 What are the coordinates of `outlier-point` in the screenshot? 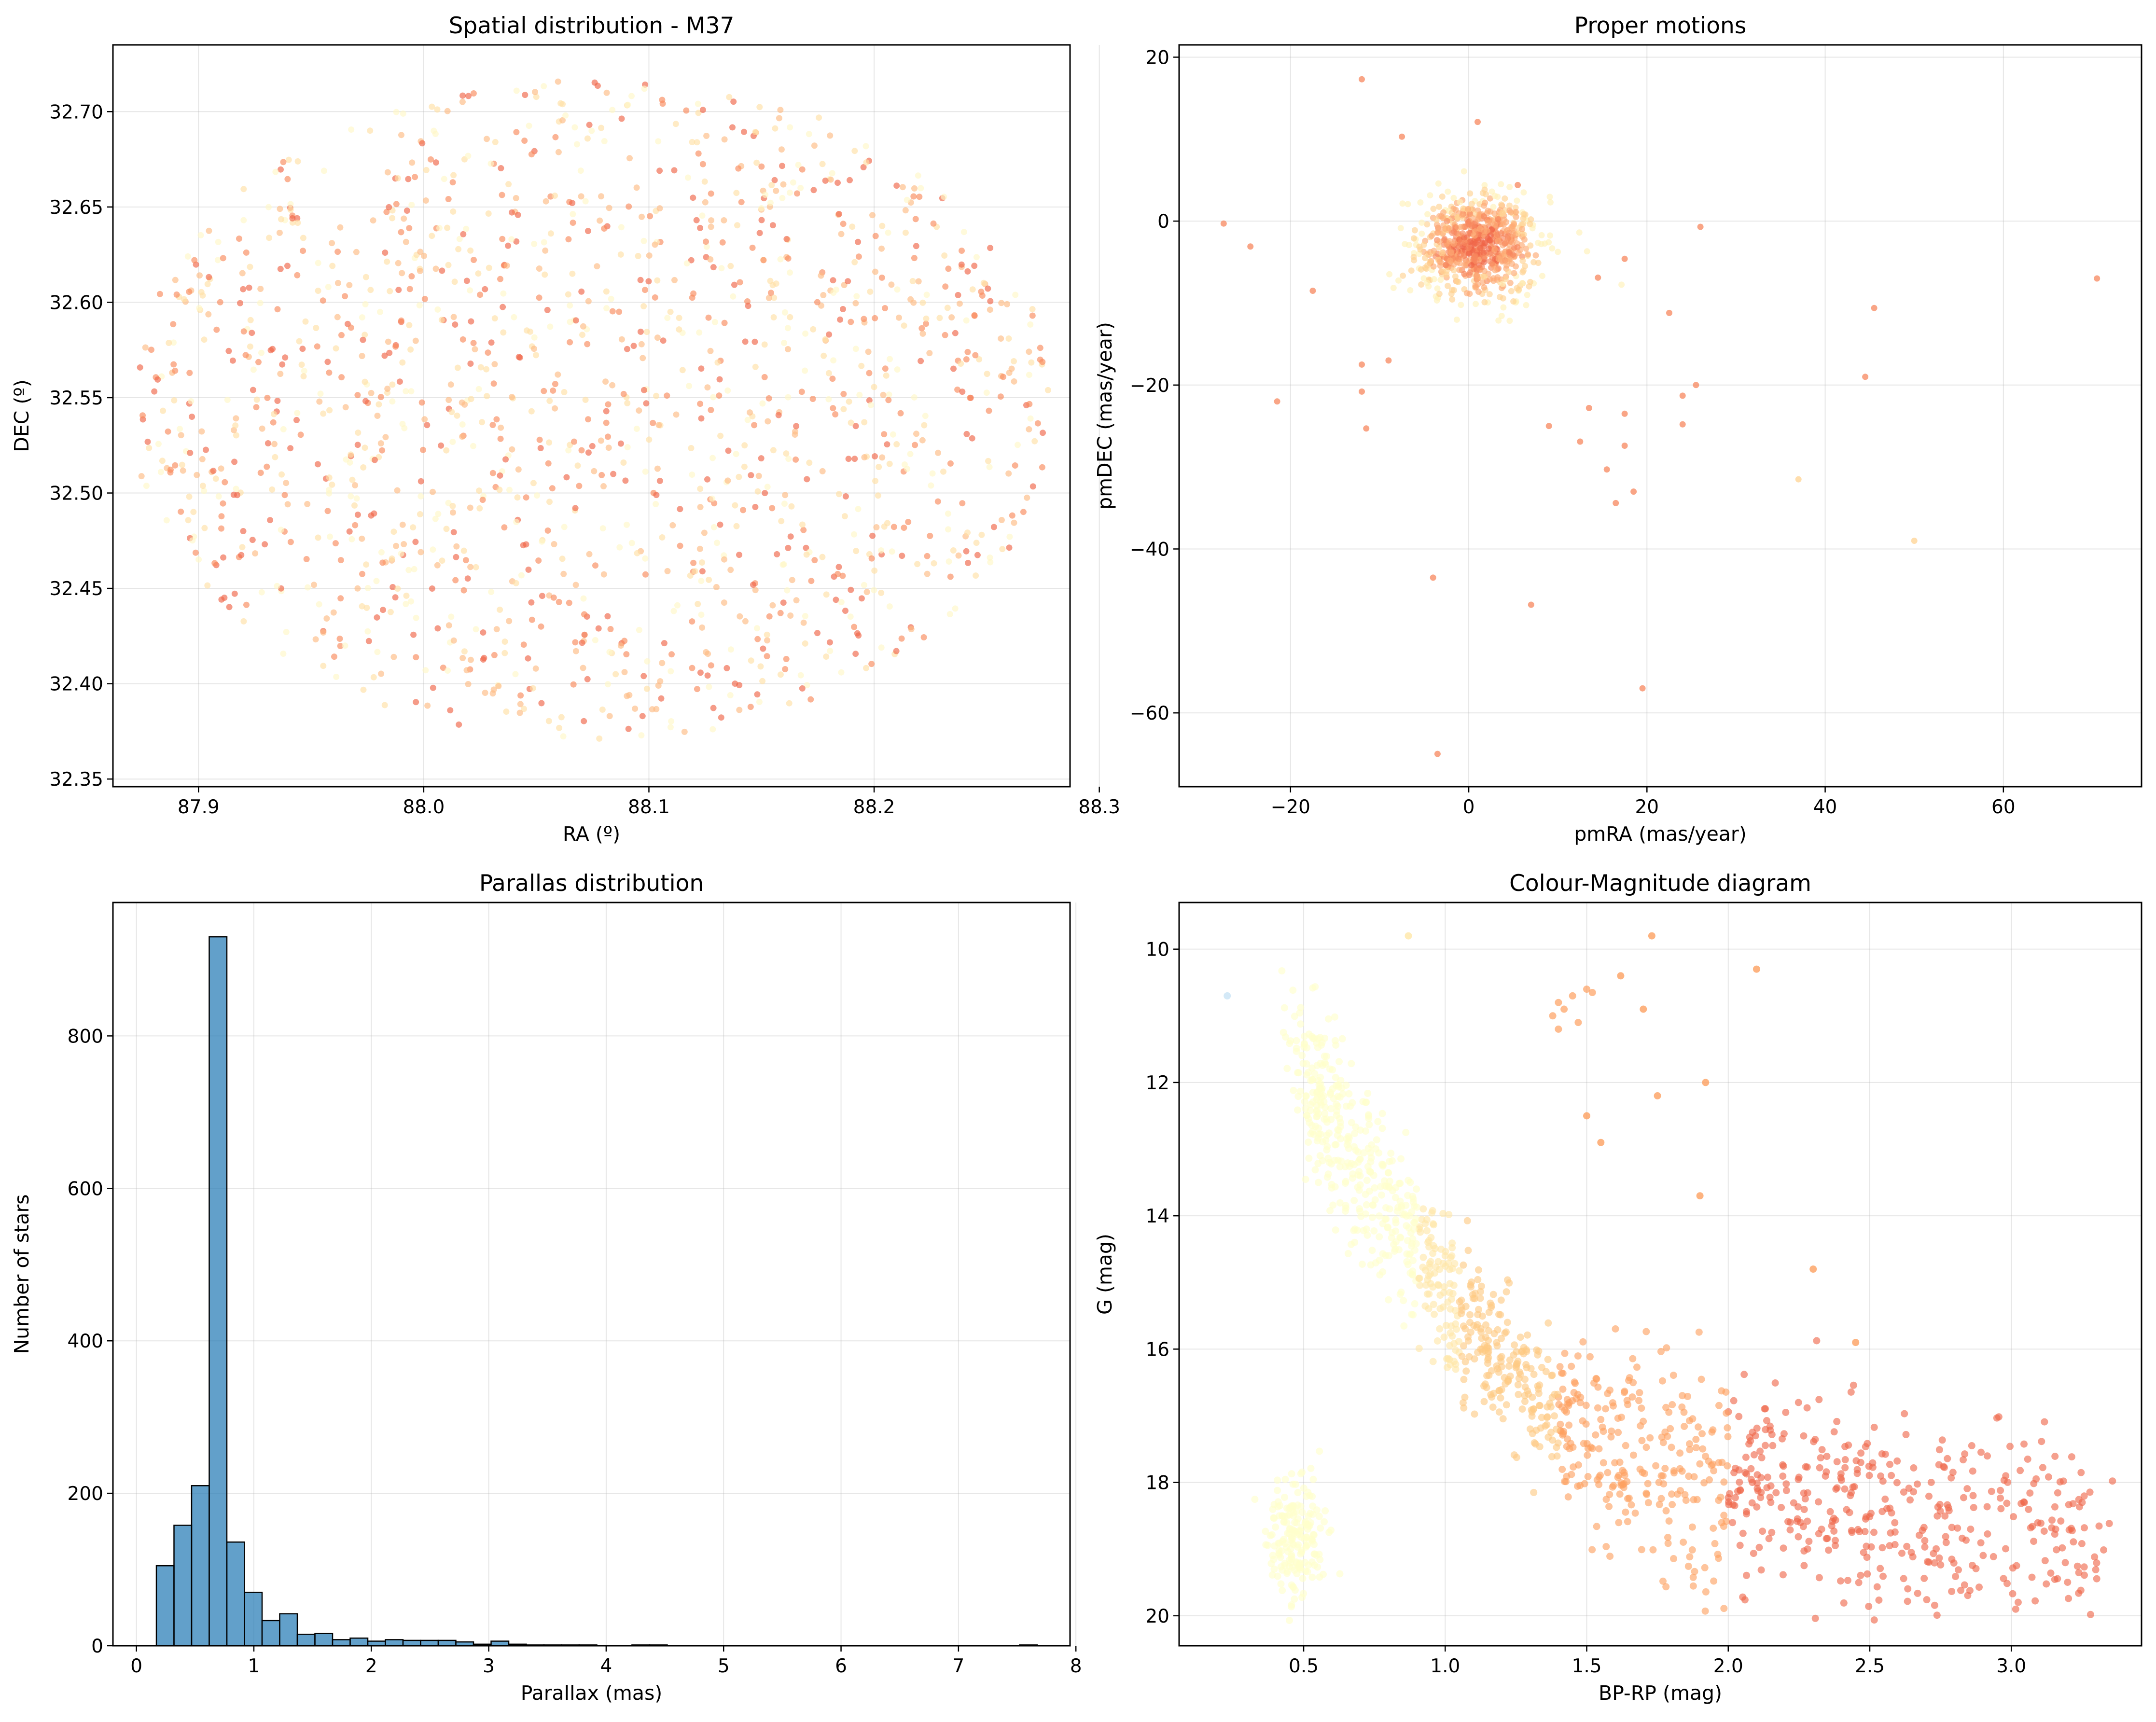 It's located at (1616, 503).